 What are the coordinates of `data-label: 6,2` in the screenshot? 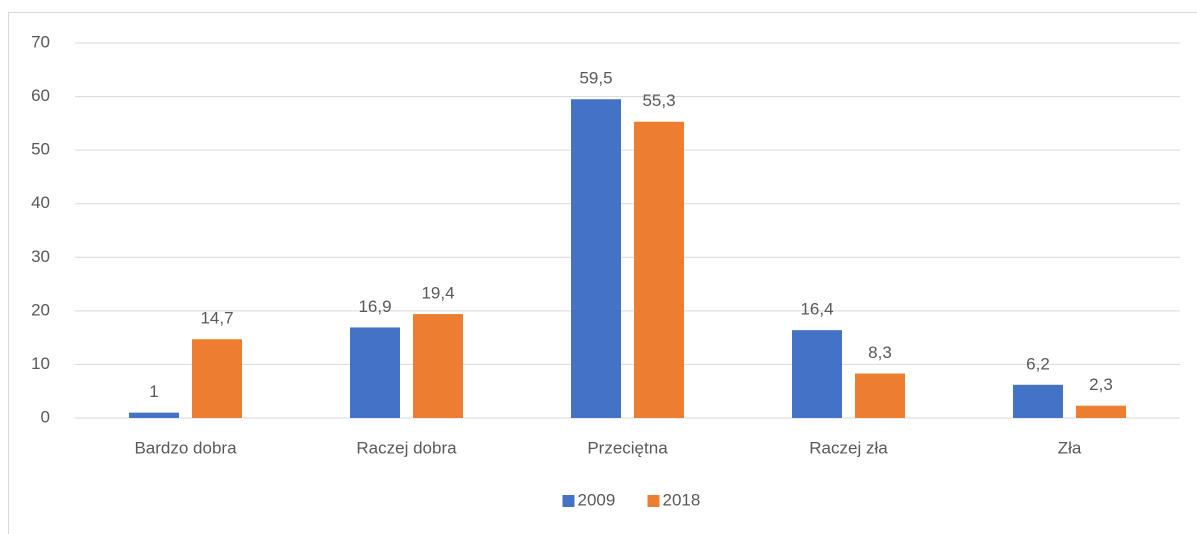 It's located at (1038, 363).